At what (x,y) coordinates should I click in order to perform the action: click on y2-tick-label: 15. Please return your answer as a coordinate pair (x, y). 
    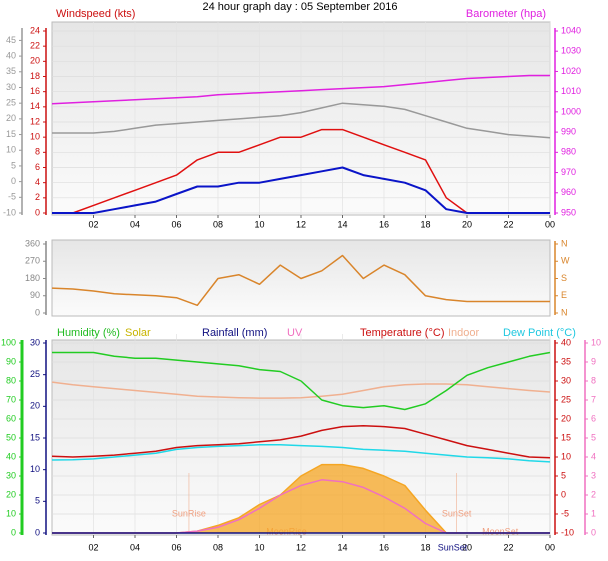
    Looking at the image, I should click on (35, 437).